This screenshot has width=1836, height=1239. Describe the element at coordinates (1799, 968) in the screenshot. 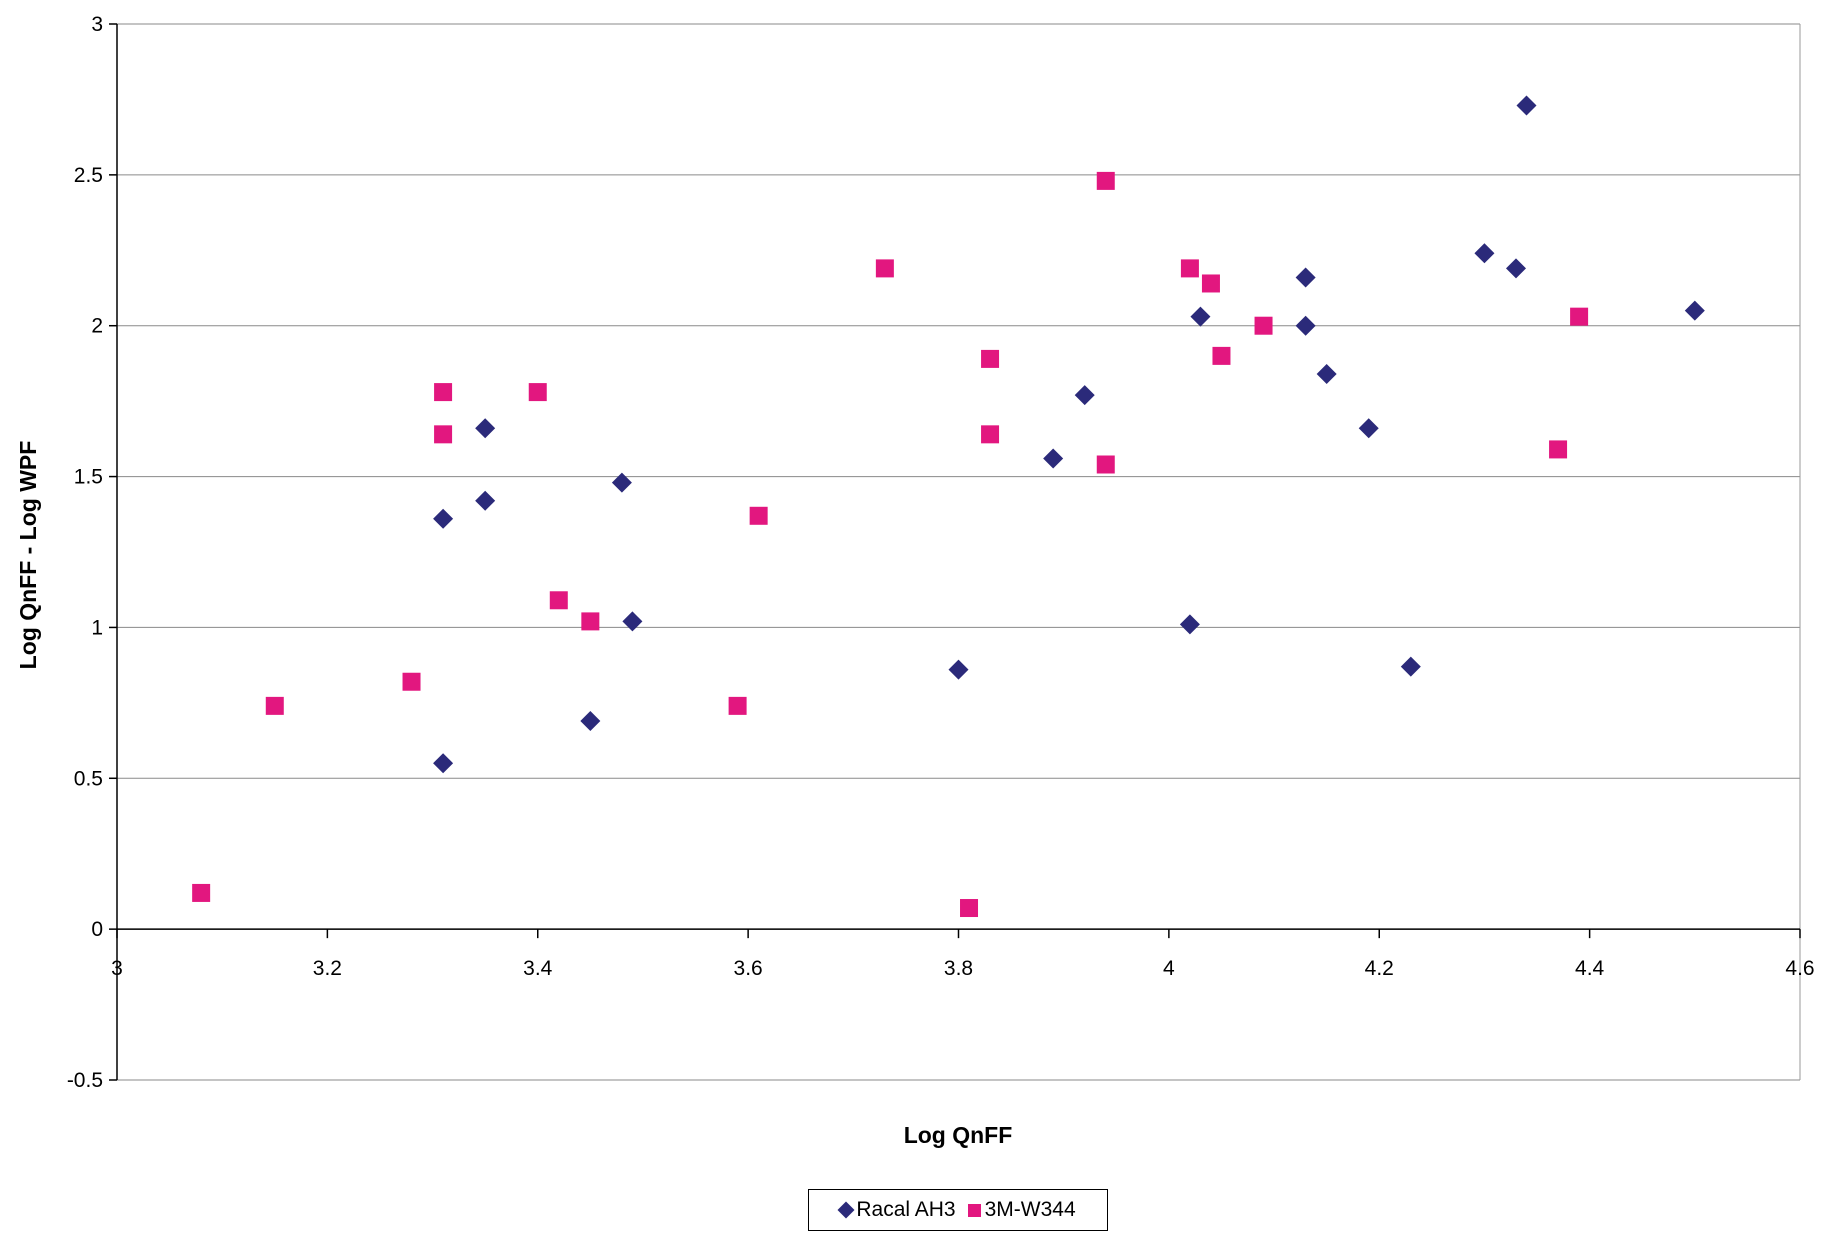

I see `x-tick-label: 4.6` at that location.